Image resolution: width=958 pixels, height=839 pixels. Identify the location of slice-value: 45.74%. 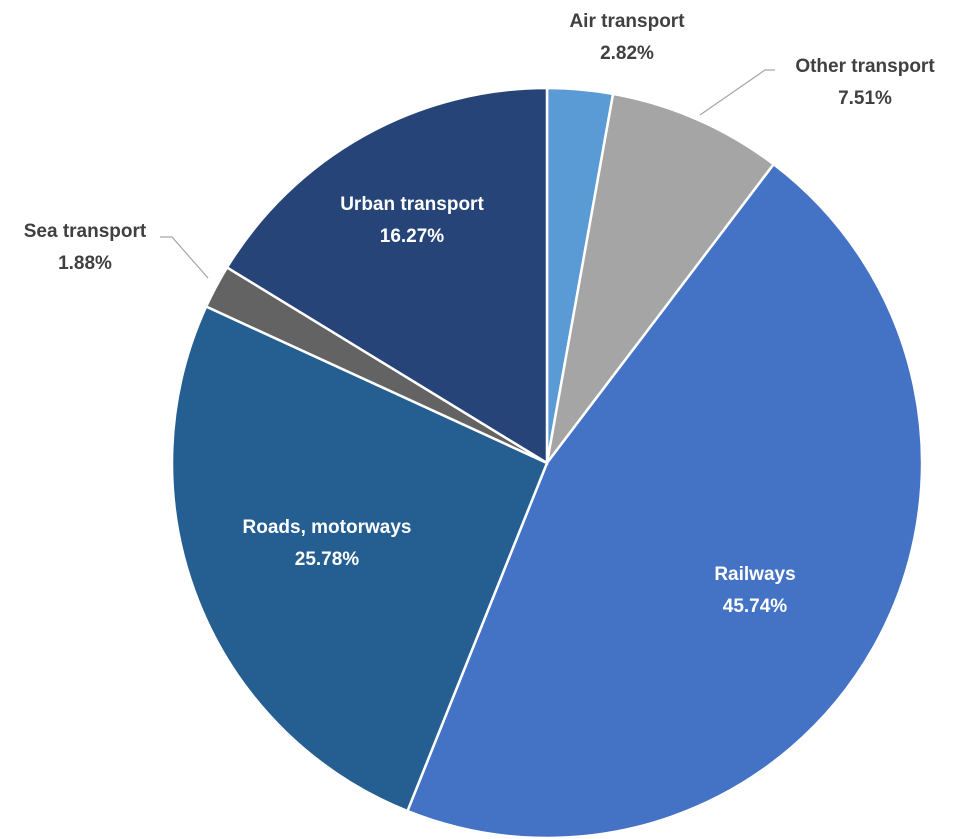
(755, 606).